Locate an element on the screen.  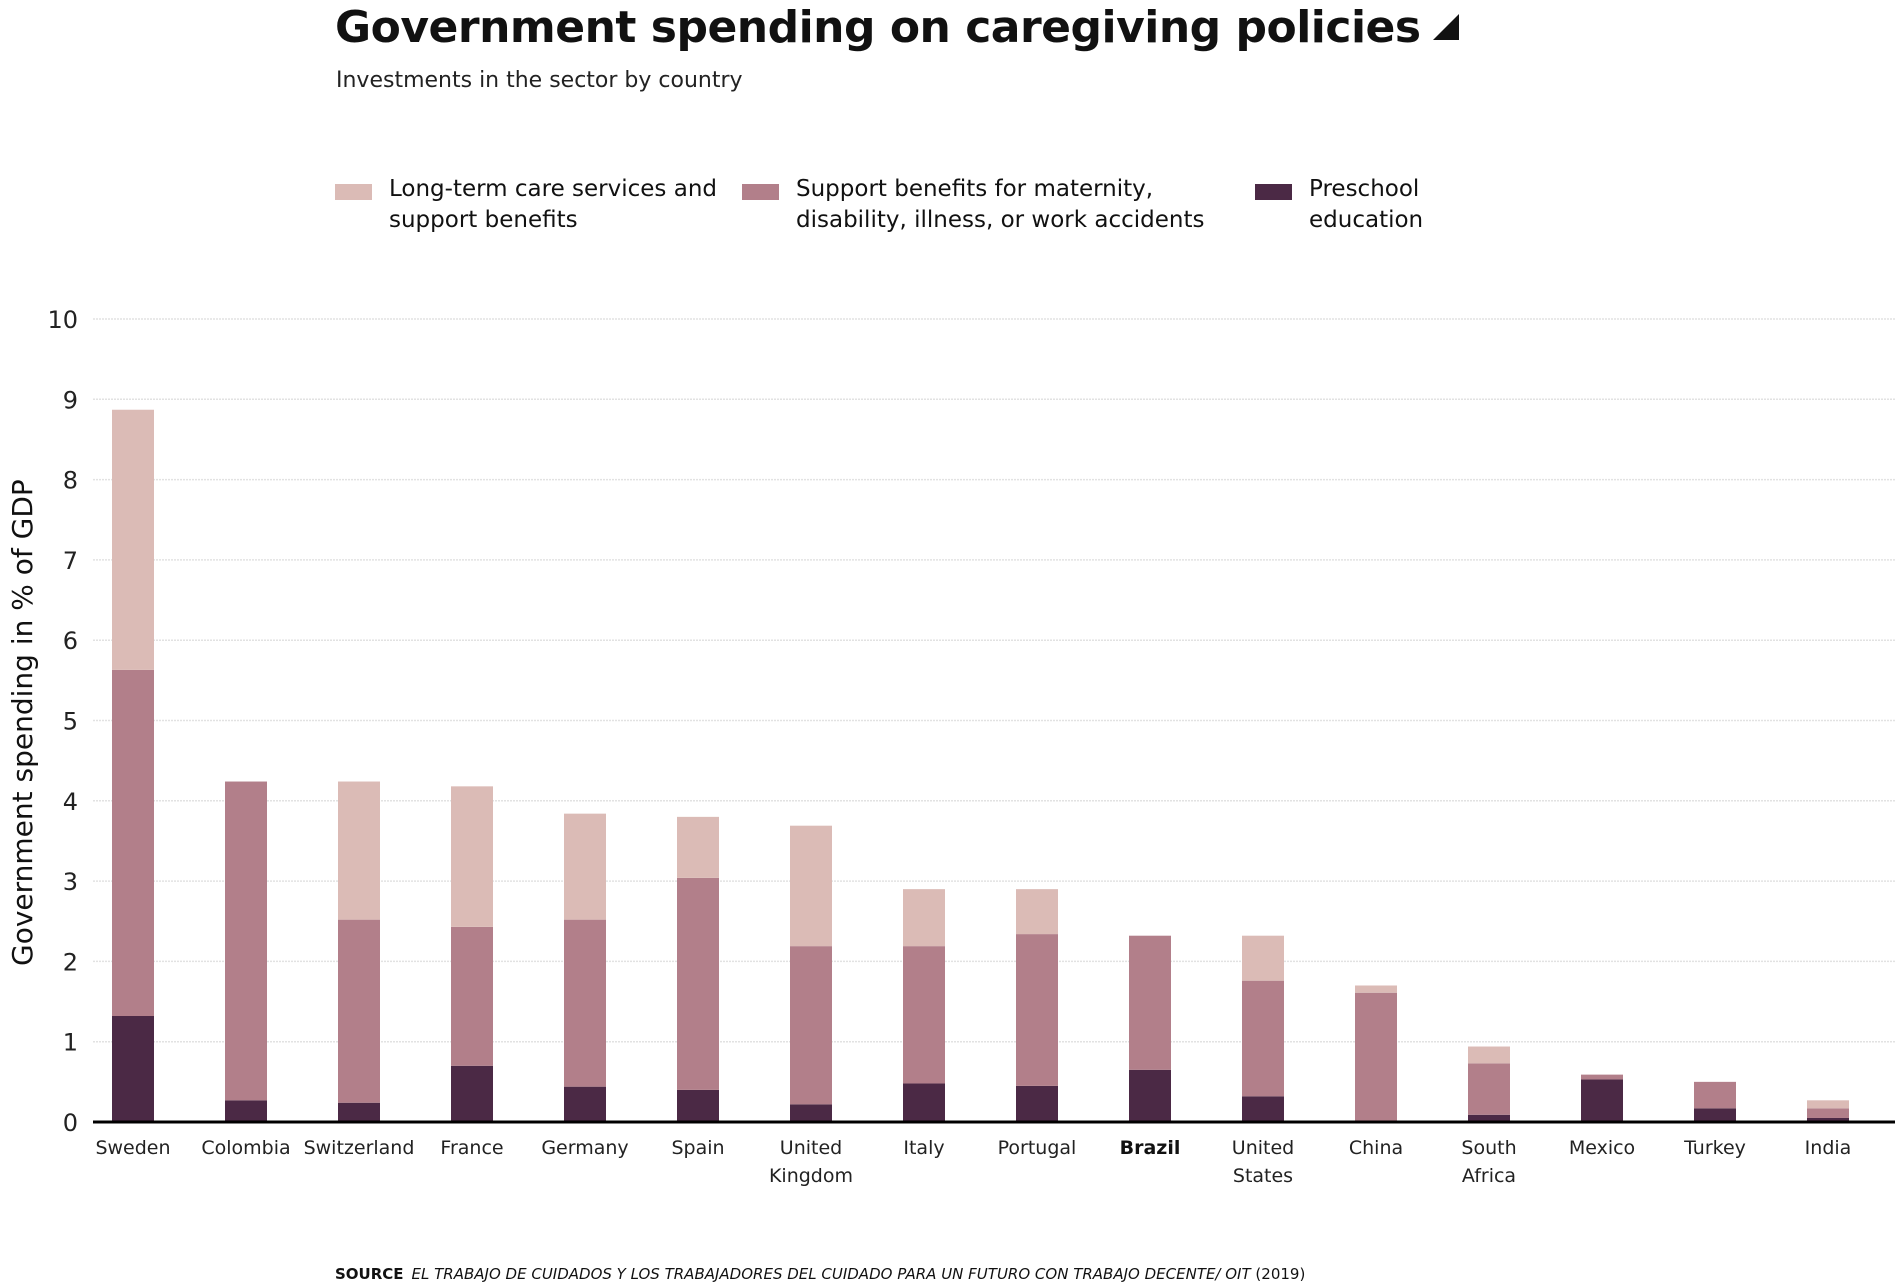
x-tick-label: Turkey is located at coordinates (1714, 1148).